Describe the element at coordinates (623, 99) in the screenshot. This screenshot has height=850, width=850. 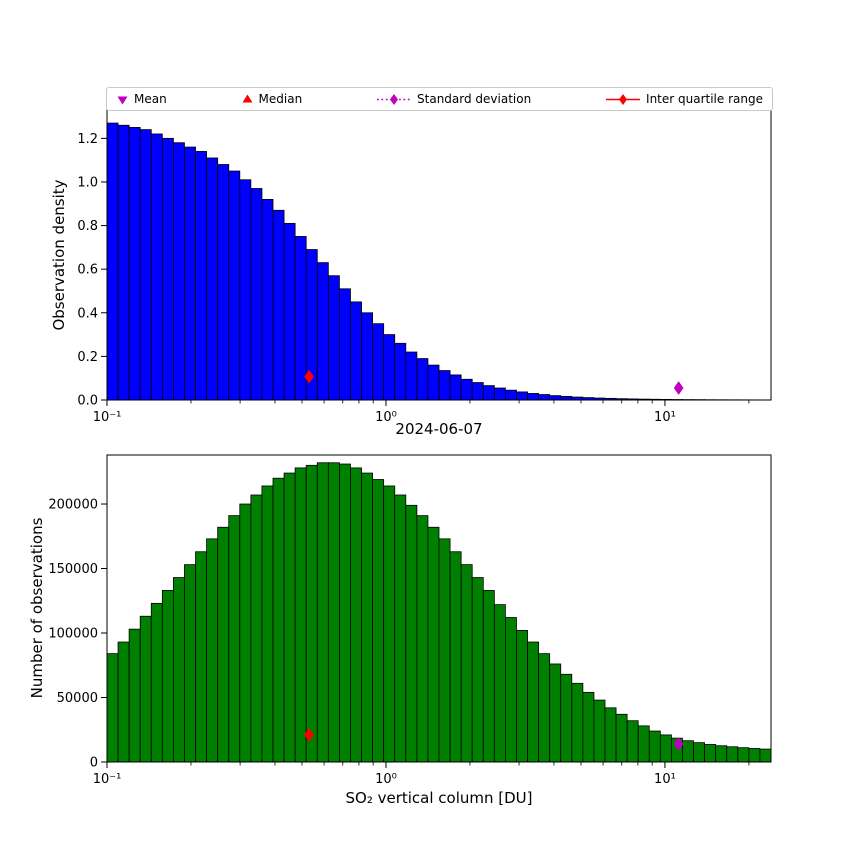
I see `inter-quartile-range-marker-icon` at that location.